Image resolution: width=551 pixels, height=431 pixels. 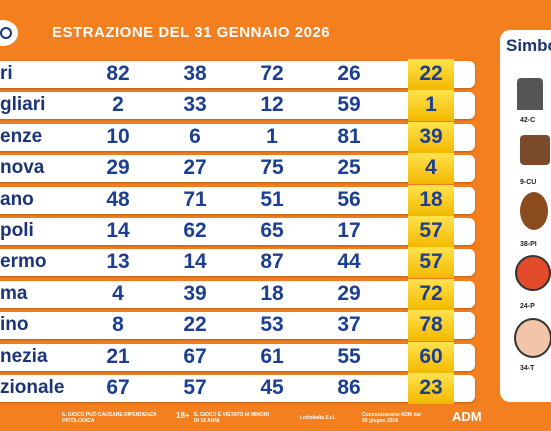 What do you see at coordinates (349, 387) in the screenshot?
I see `drawn-number: 86` at bounding box center [349, 387].